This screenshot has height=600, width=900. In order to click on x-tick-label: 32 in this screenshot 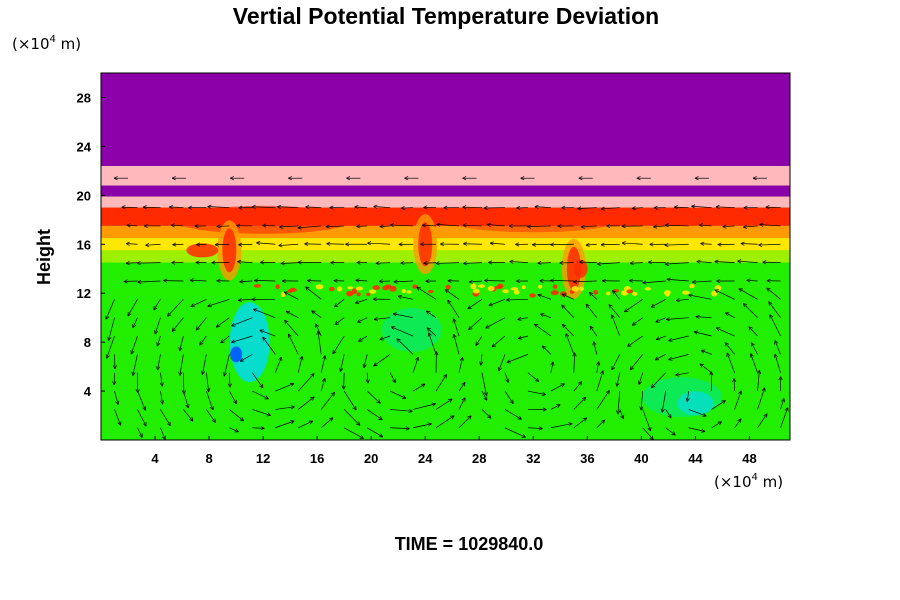, I will do `click(533, 458)`.